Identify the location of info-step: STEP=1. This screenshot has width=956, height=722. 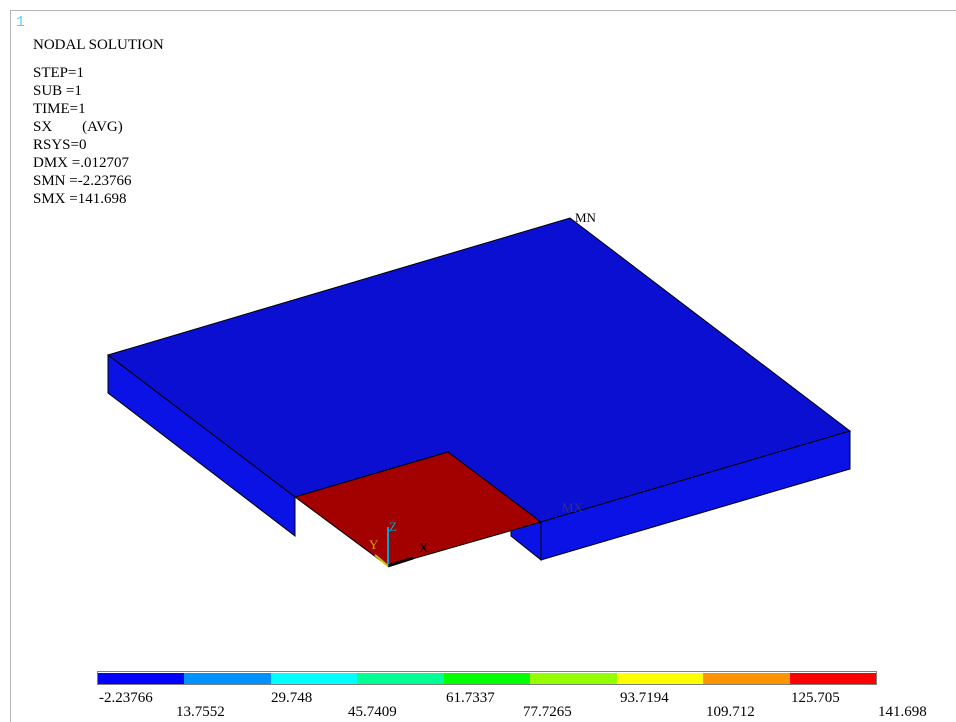
(58, 73).